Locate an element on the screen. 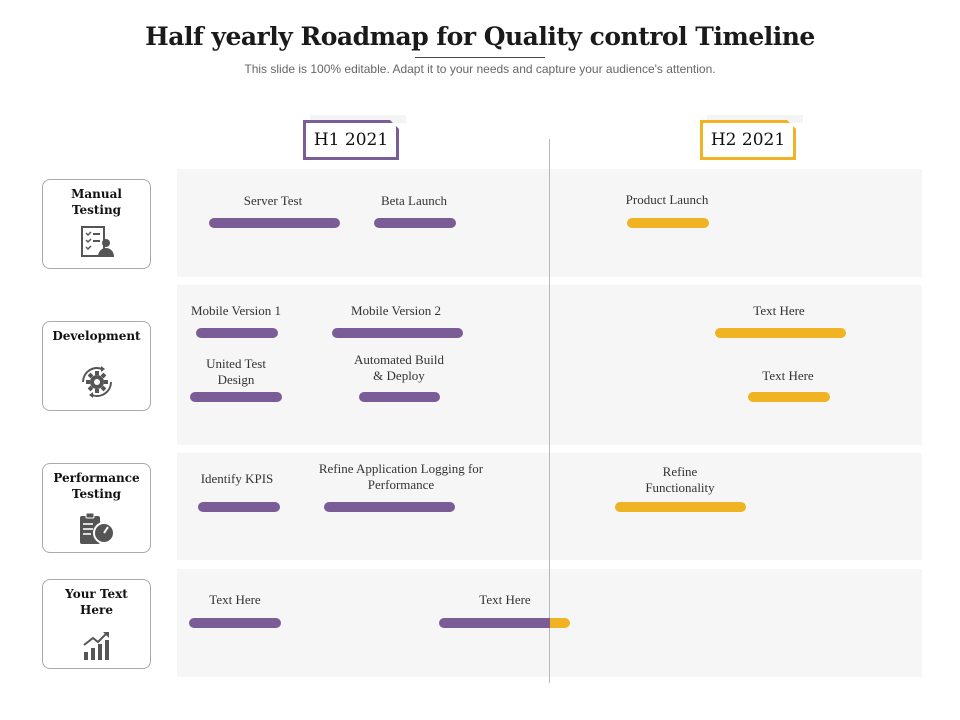  checklist-person-icon is located at coordinates (96, 242).